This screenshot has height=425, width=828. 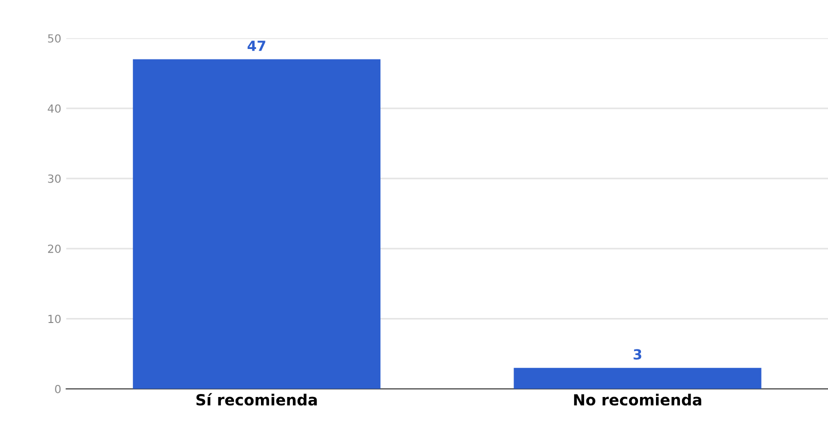 I want to click on y-tick-label: 30, so click(x=54, y=178).